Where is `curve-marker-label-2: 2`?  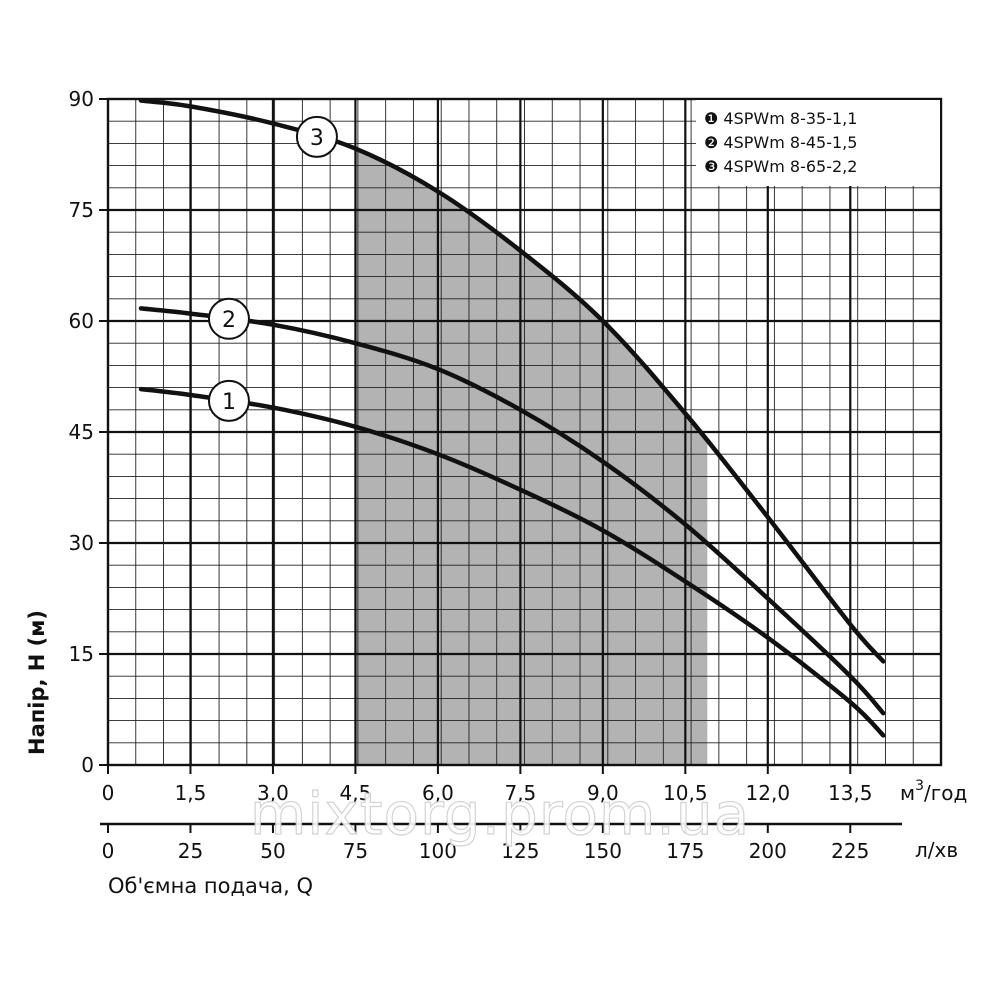
curve-marker-label-2: 2 is located at coordinates (229, 320).